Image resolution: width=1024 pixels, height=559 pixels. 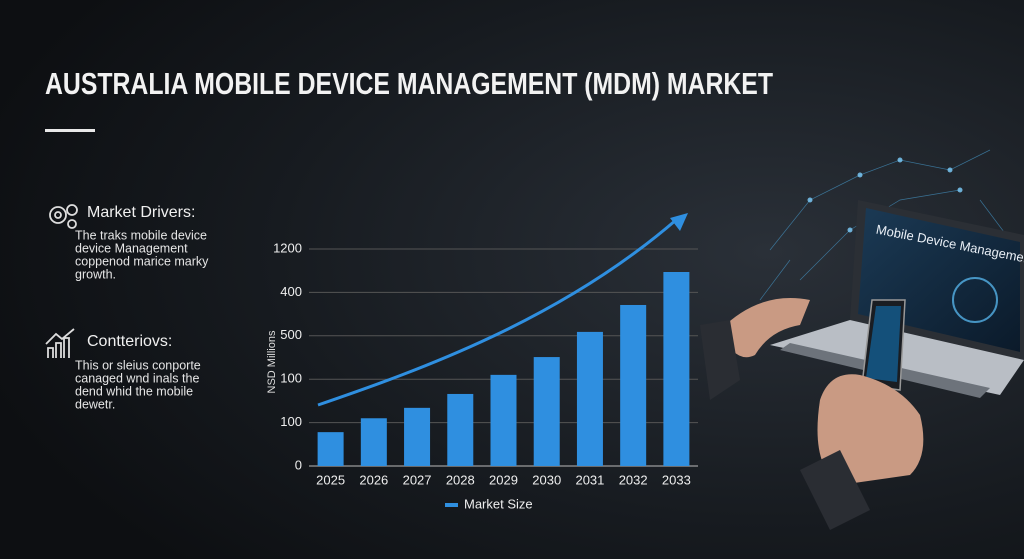 What do you see at coordinates (63, 216) in the screenshot?
I see `gear-icon` at bounding box center [63, 216].